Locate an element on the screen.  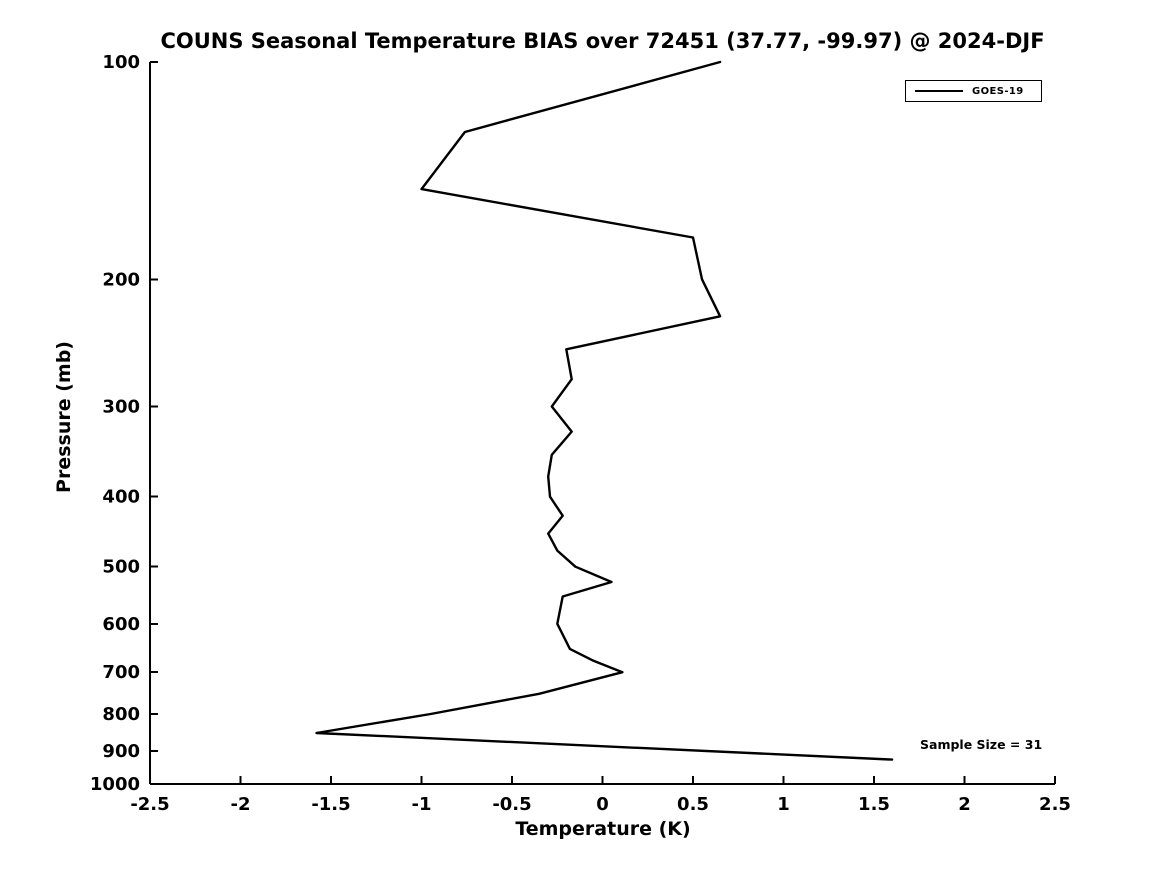
x-tick-label: -1.5 is located at coordinates (330, 804).